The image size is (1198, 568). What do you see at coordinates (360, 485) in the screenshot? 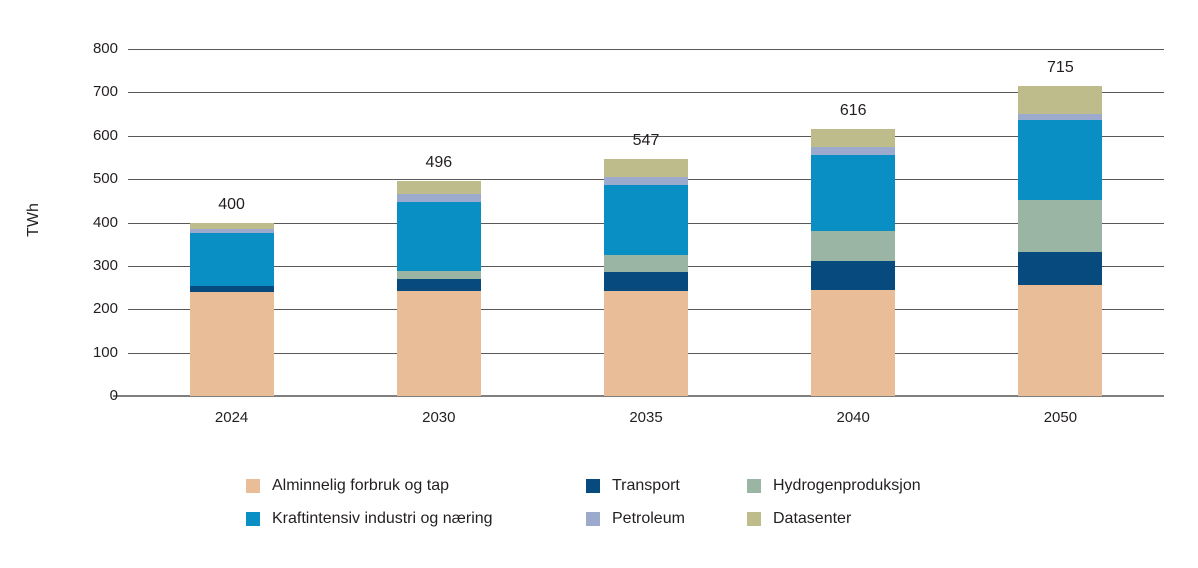
I see `legend-label-alminnelig-forbruk-og-tap: Alminnelig forbruk og tap` at bounding box center [360, 485].